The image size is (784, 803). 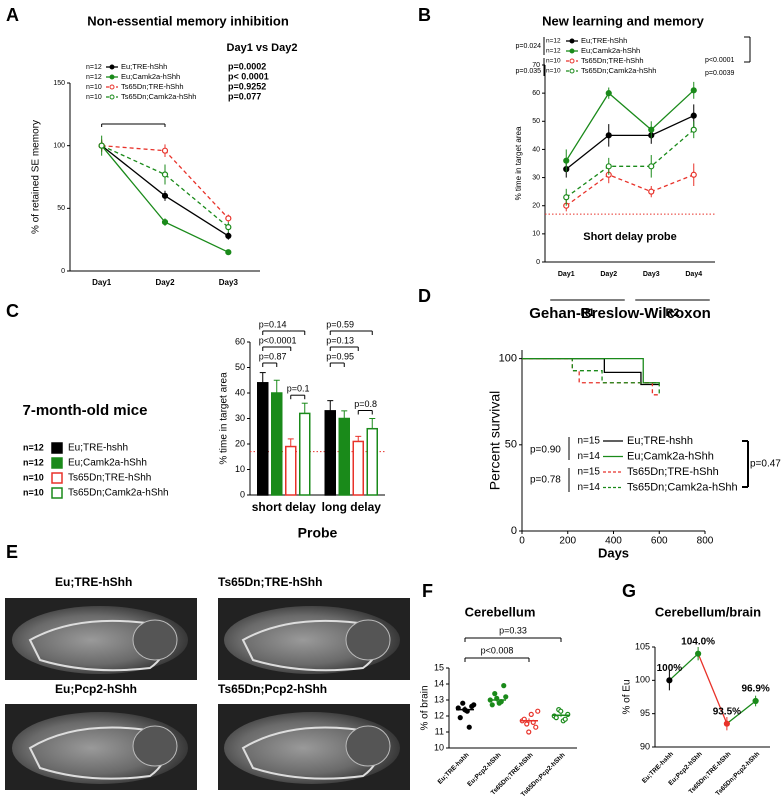 I want to click on y-tick-label: 90, so click(x=645, y=746).